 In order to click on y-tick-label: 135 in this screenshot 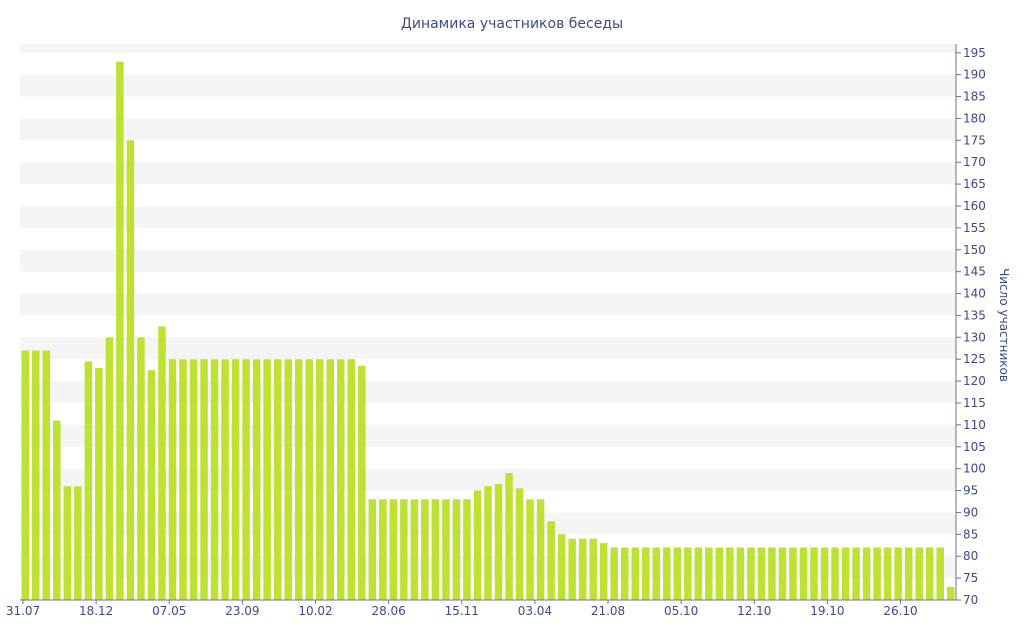, I will do `click(974, 315)`.